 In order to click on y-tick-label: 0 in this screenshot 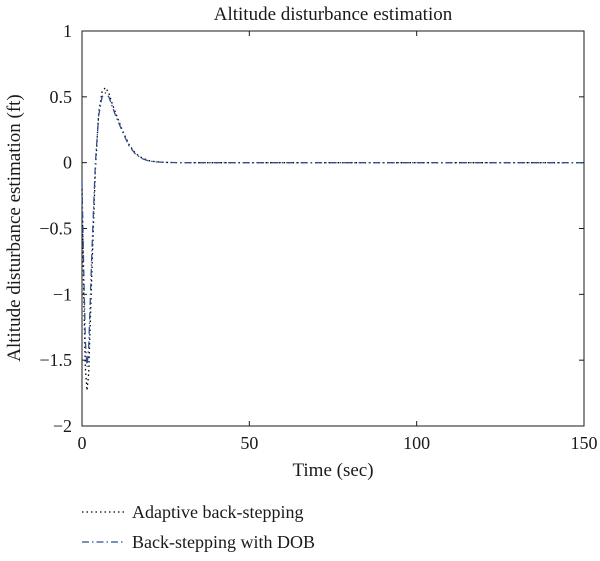, I will do `click(67, 163)`.